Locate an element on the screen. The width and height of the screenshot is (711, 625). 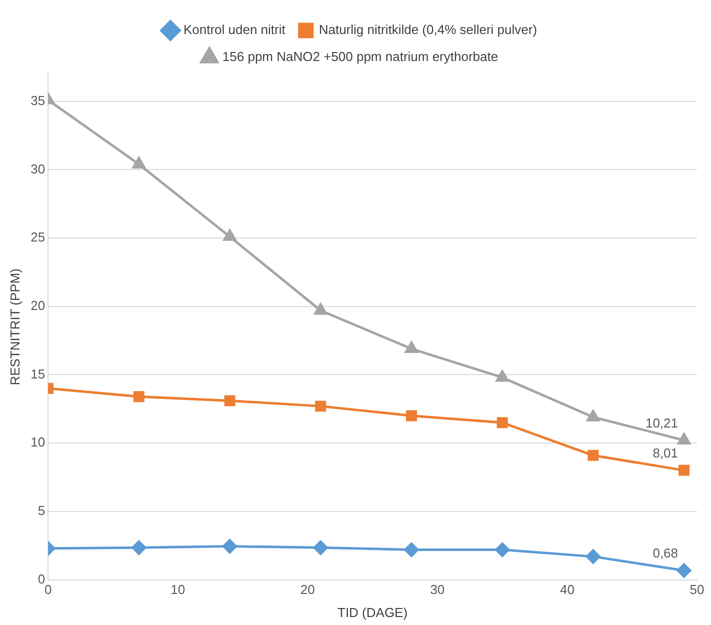
y-tick-label: 0 is located at coordinates (42, 578).